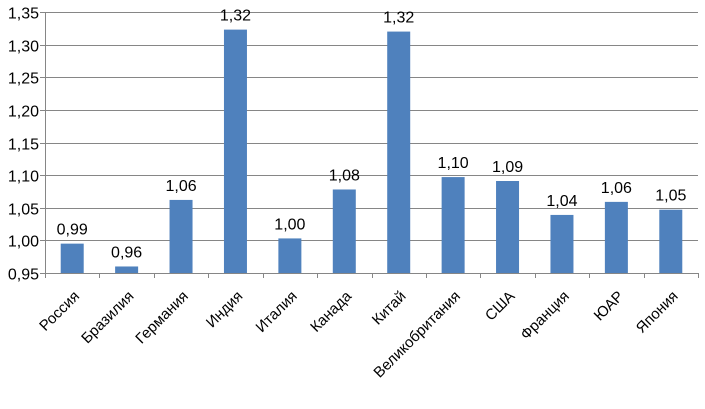  What do you see at coordinates (23, 177) in the screenshot?
I see `y-tick-label: 1,10` at bounding box center [23, 177].